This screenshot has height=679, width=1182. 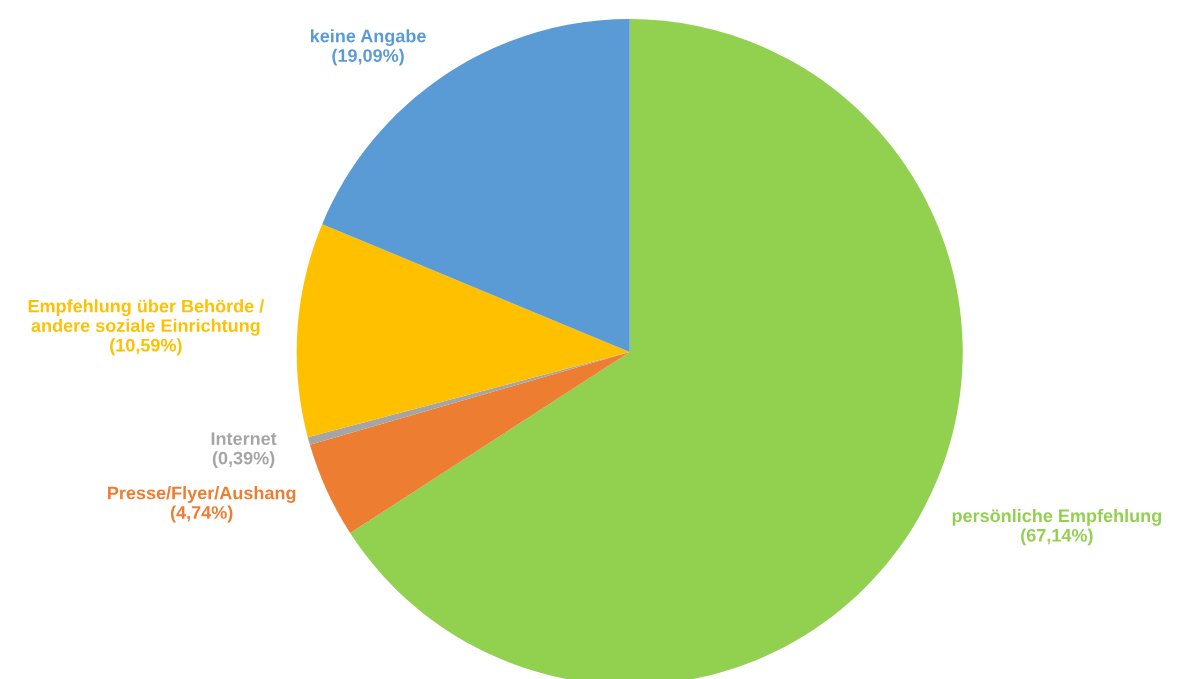 What do you see at coordinates (201, 514) in the screenshot?
I see `data-label: (4,74%)` at bounding box center [201, 514].